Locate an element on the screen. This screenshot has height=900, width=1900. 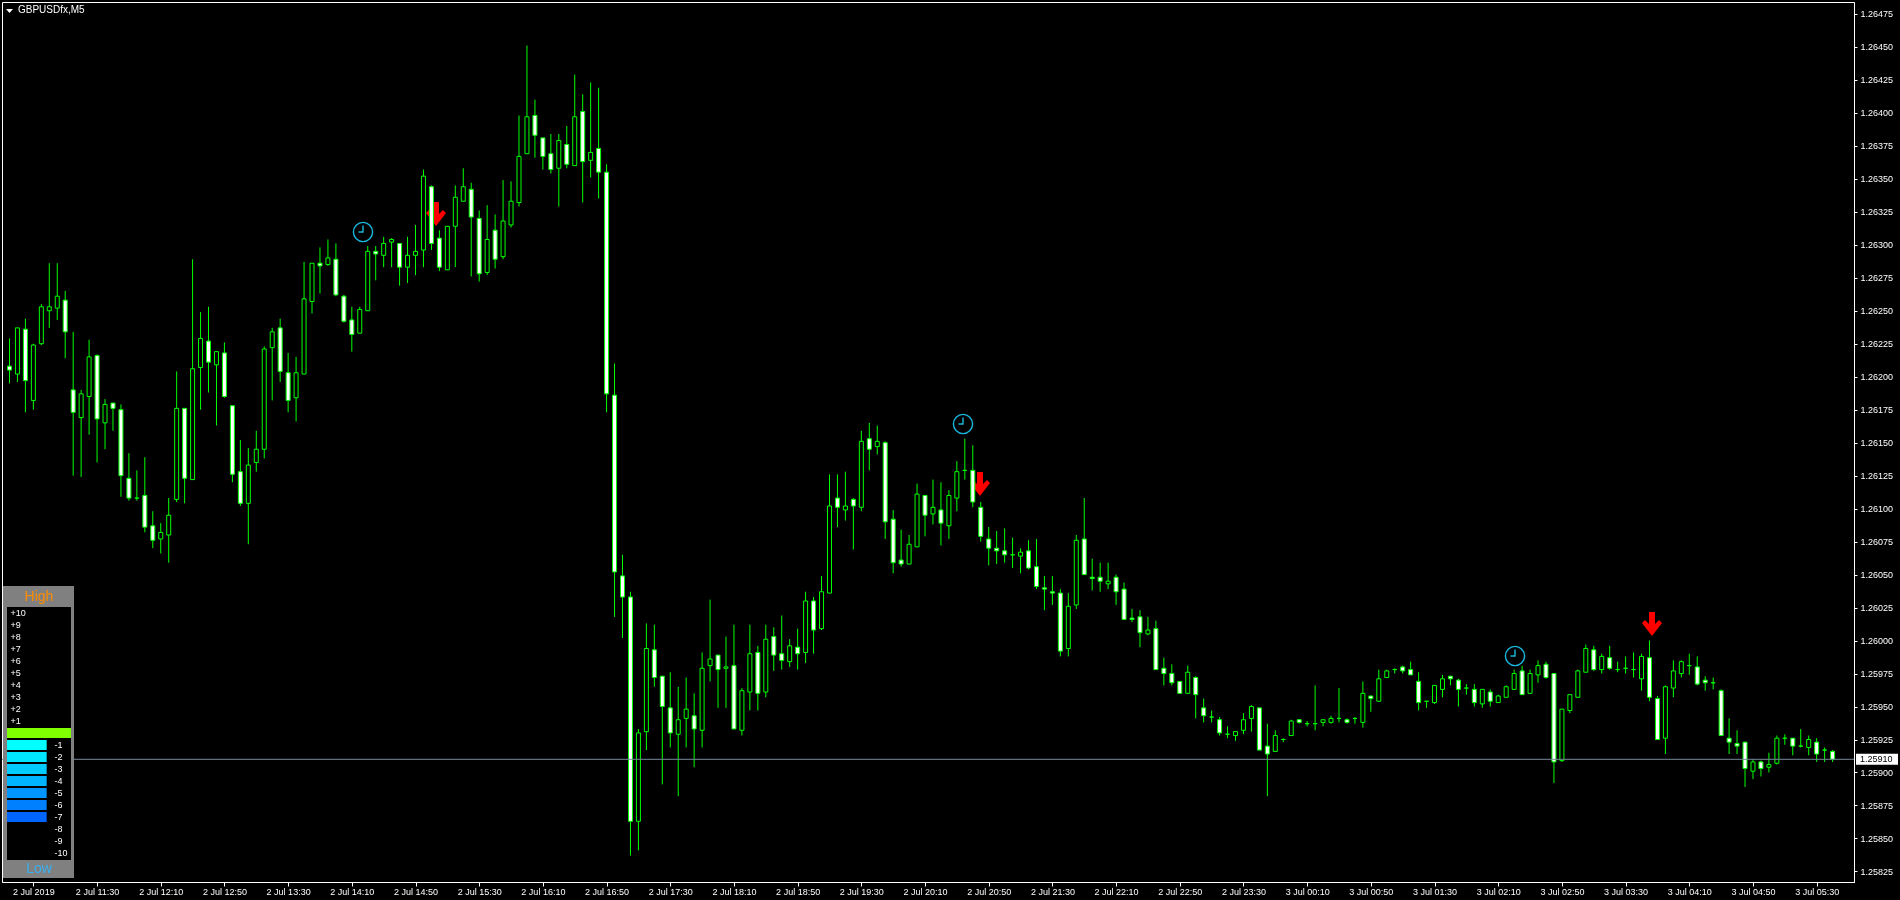
x-tick-label: 3 Jul 03:30 is located at coordinates (1626, 891).